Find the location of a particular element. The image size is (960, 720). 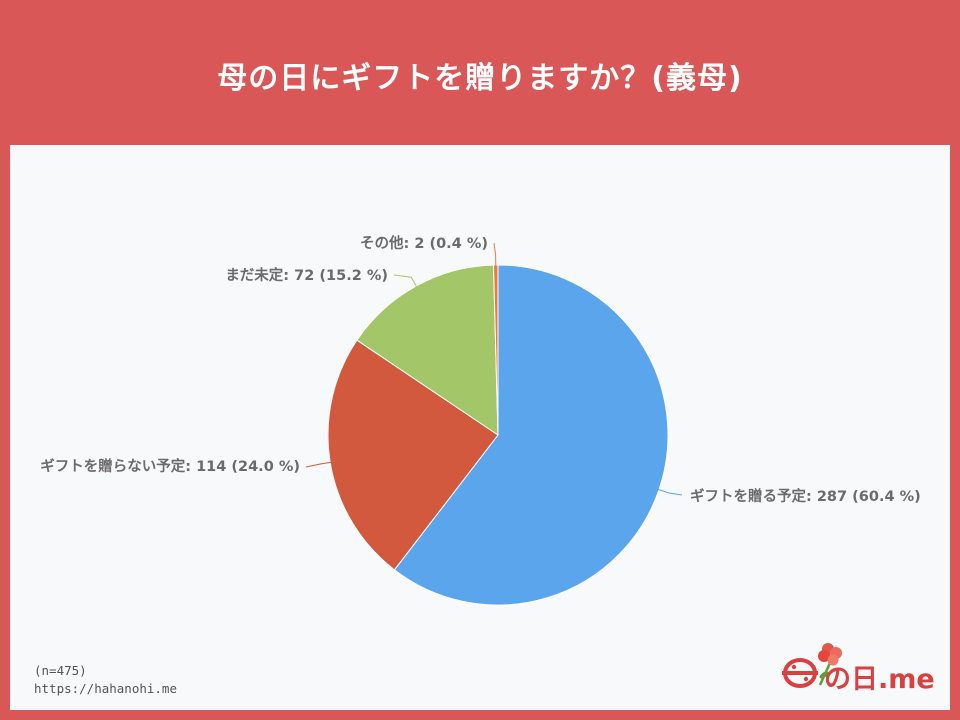

sample-size-note: (n=475) is located at coordinates (60, 670).